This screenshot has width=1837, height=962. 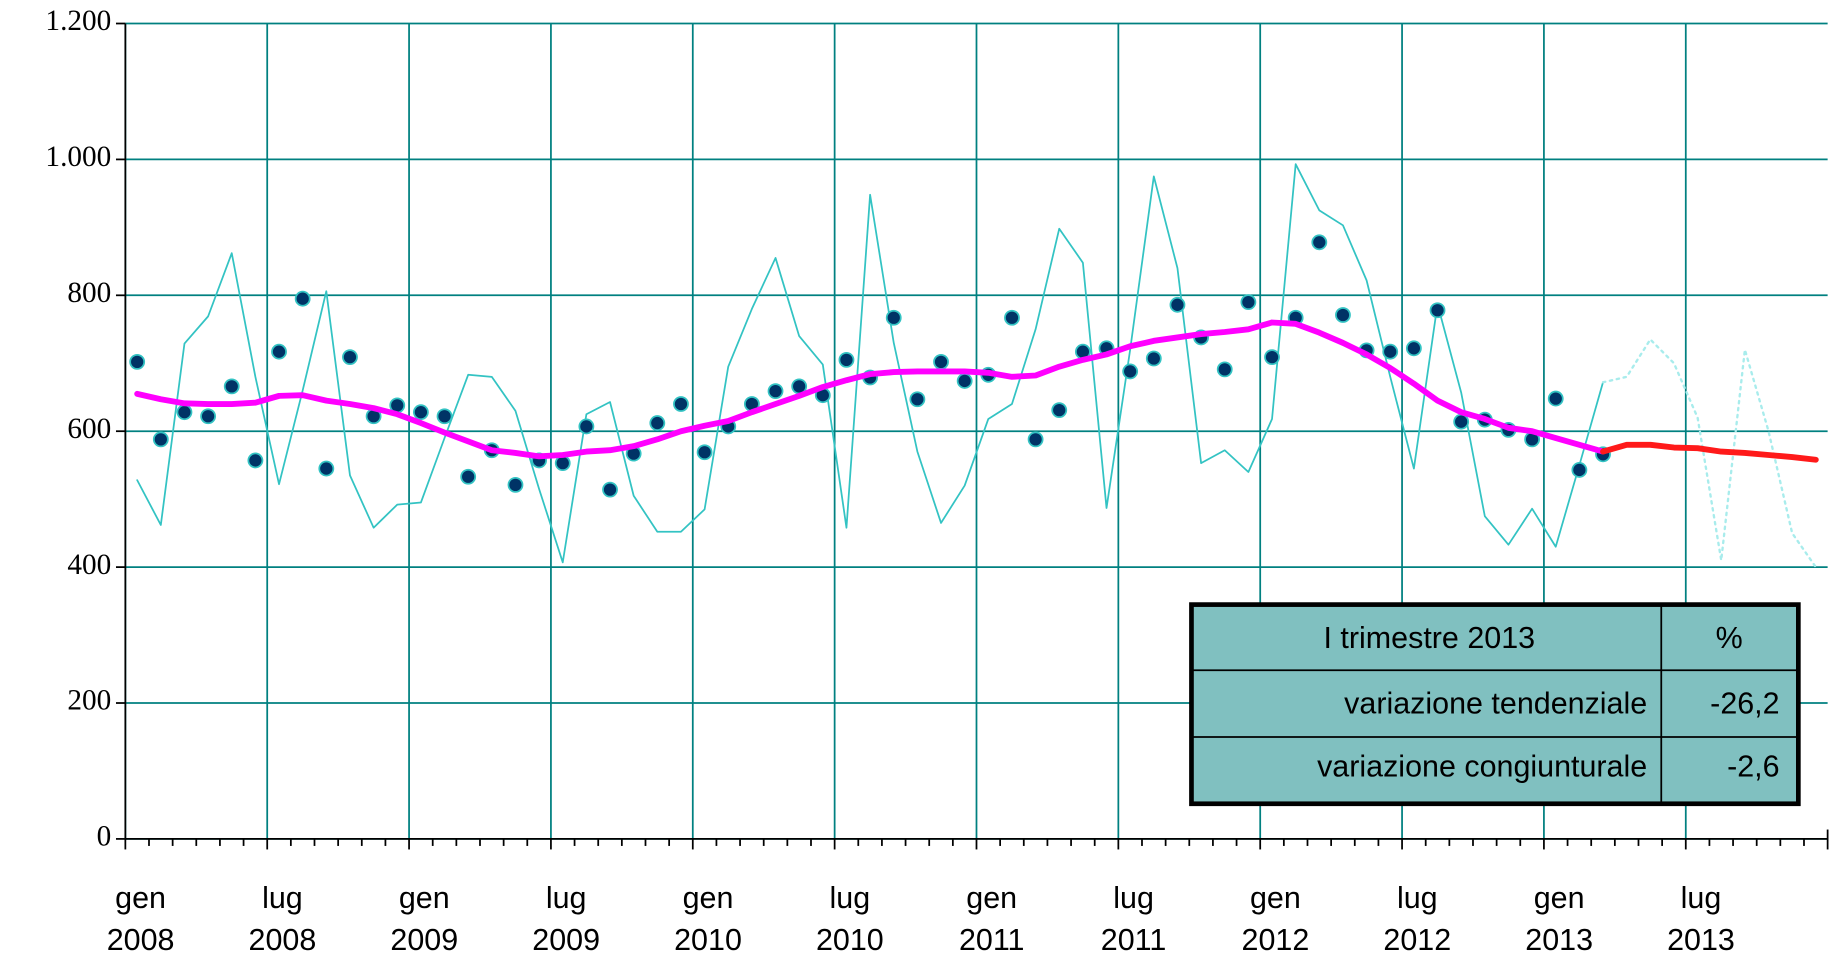 I want to click on x-tick-label-box: lug 2013, so click(x=1701, y=918).